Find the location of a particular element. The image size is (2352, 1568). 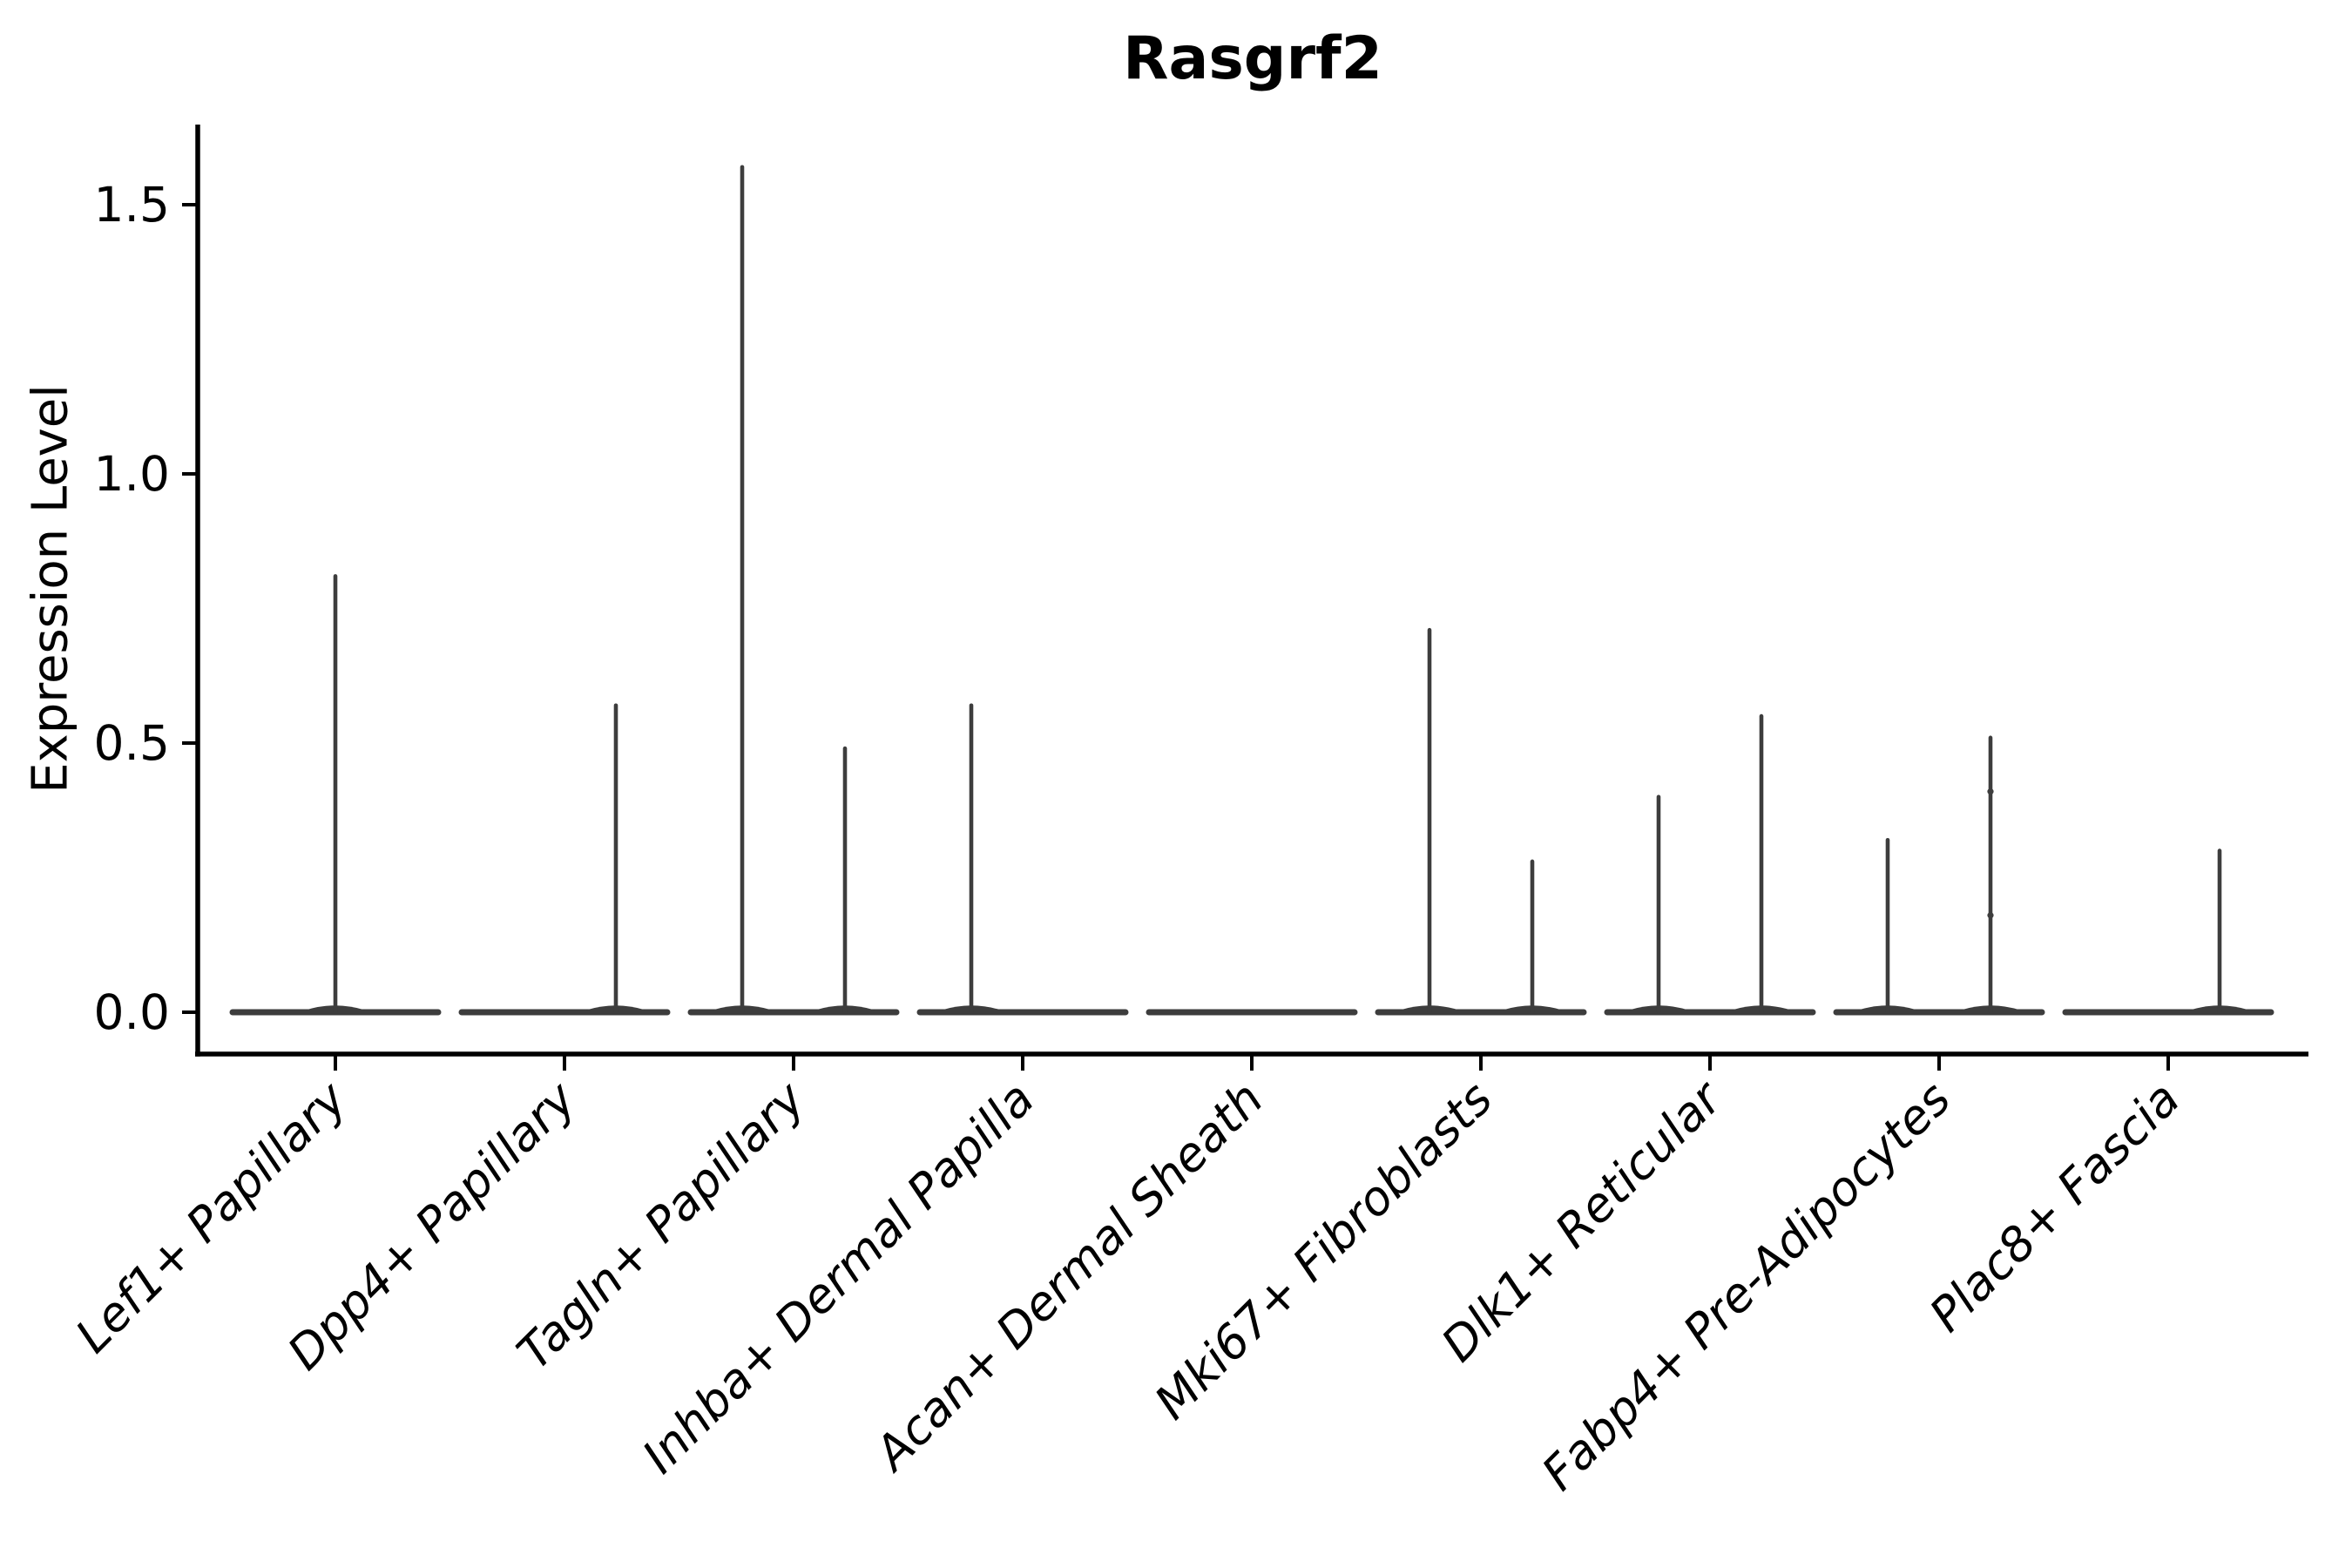

x-category-label: Fabp4+ Pre-Adipocytes is located at coordinates (1746, 1286).